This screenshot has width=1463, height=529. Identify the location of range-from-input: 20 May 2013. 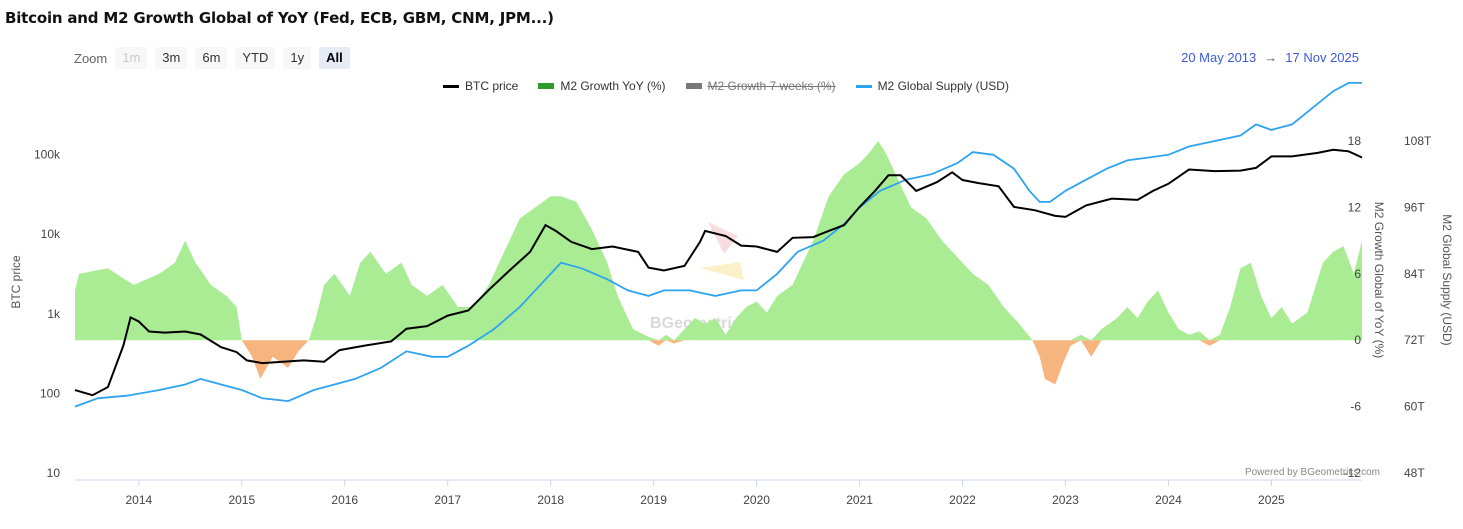
(1219, 57).